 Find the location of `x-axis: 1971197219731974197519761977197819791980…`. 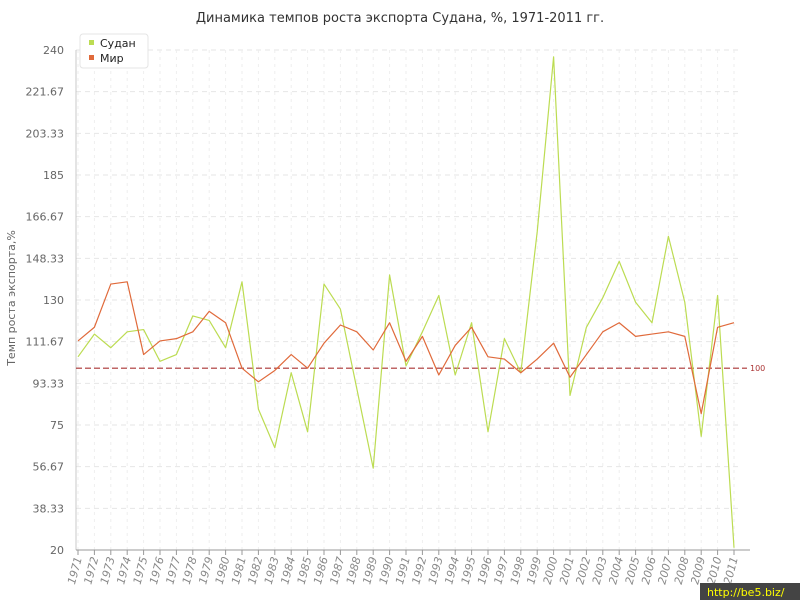

x-axis: 1971197219731974197519761977197819791980… is located at coordinates (407, 567).